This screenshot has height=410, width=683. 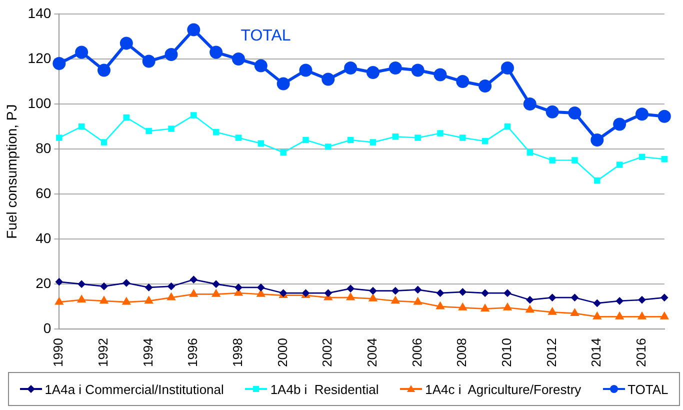 I want to click on x-tick-label: 2008, so click(x=462, y=352).